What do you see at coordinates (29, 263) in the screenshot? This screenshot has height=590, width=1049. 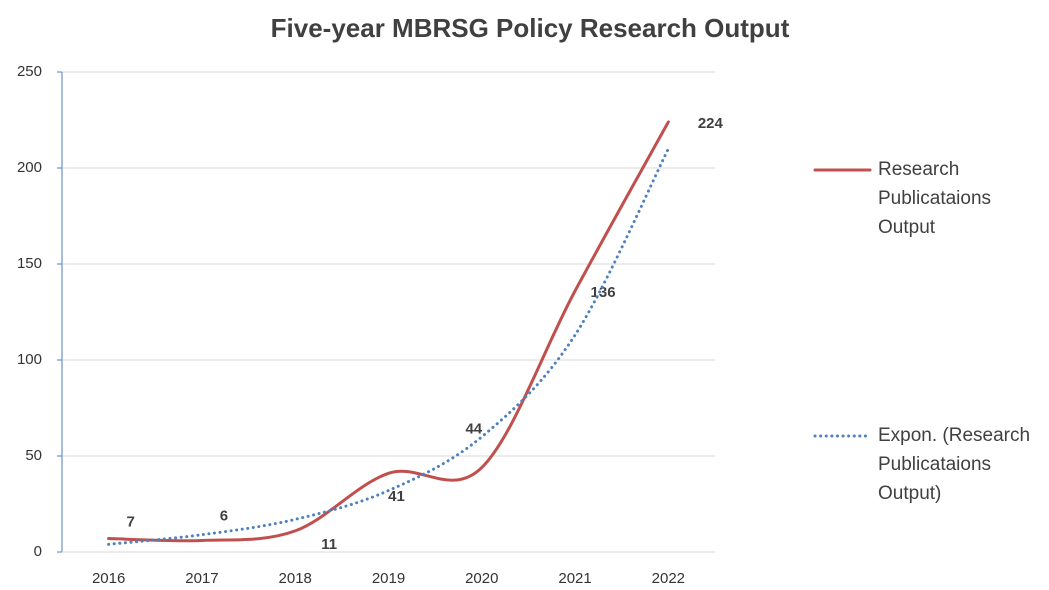 I see `y-tick-label: 150` at bounding box center [29, 263].